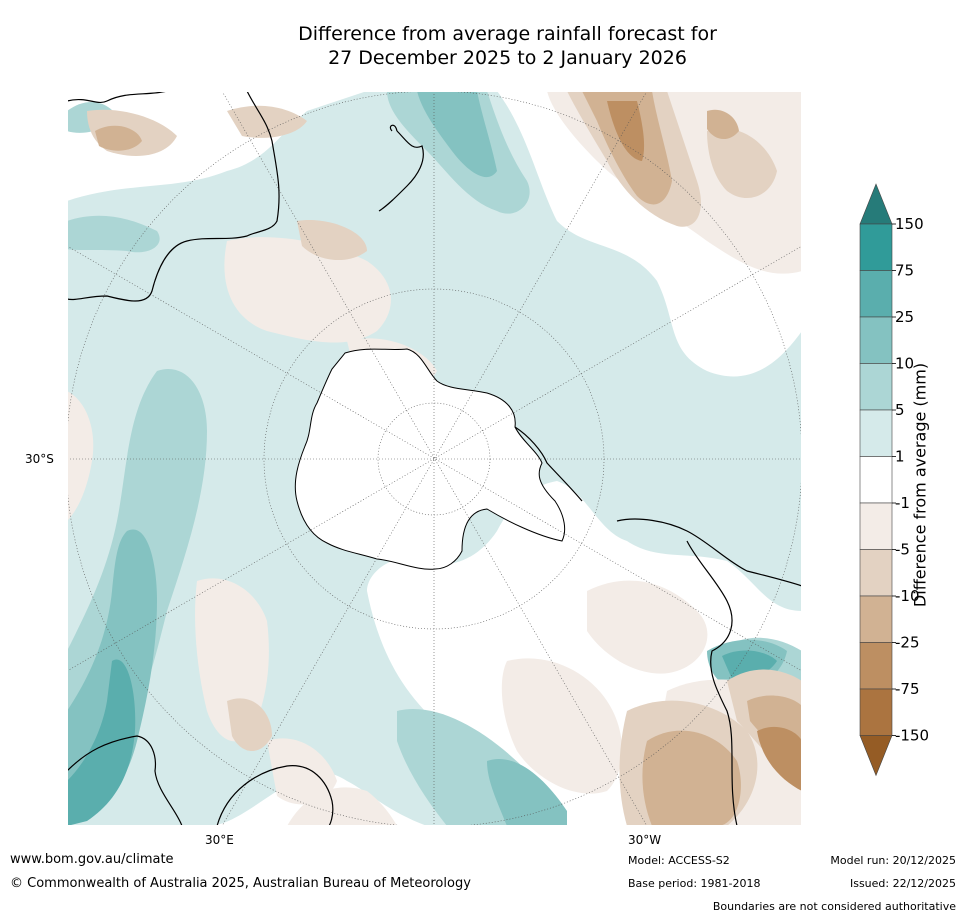  Describe the element at coordinates (173, 196) in the screenshot. I see `australia-coast` at that location.